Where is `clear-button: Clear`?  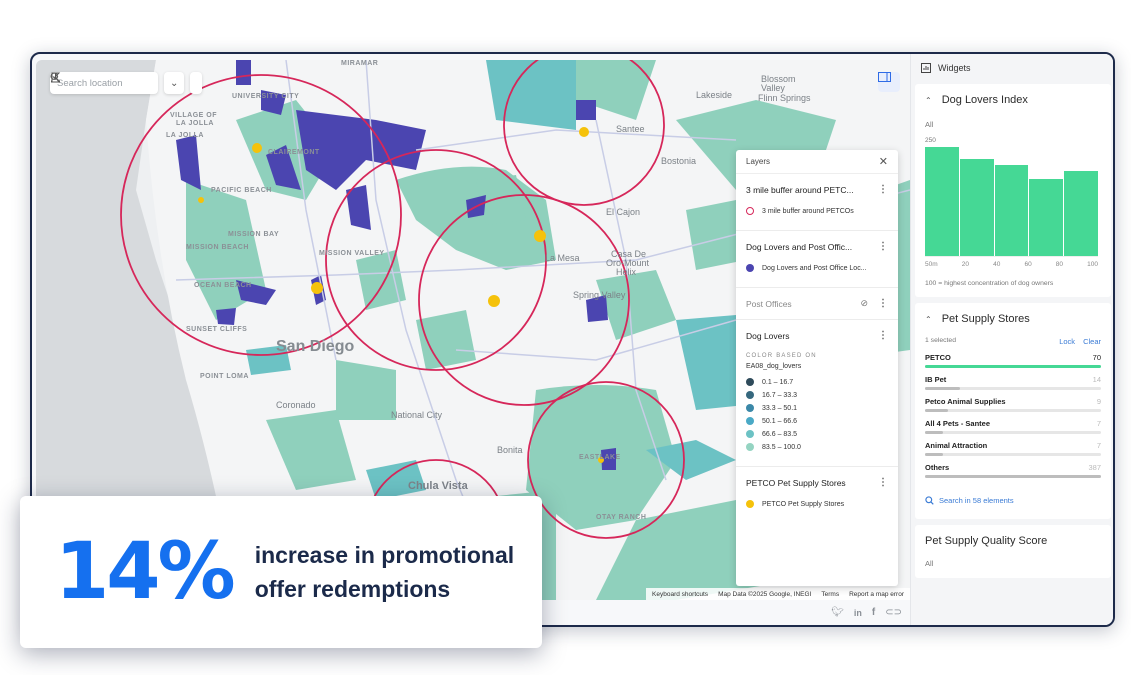 clear-button: Clear is located at coordinates (1092, 341).